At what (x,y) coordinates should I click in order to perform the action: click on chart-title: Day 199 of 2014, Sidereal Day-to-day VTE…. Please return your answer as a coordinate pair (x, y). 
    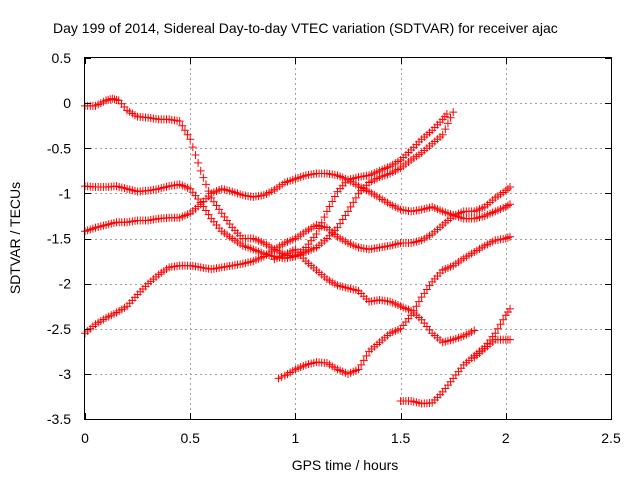
    Looking at the image, I should click on (305, 28).